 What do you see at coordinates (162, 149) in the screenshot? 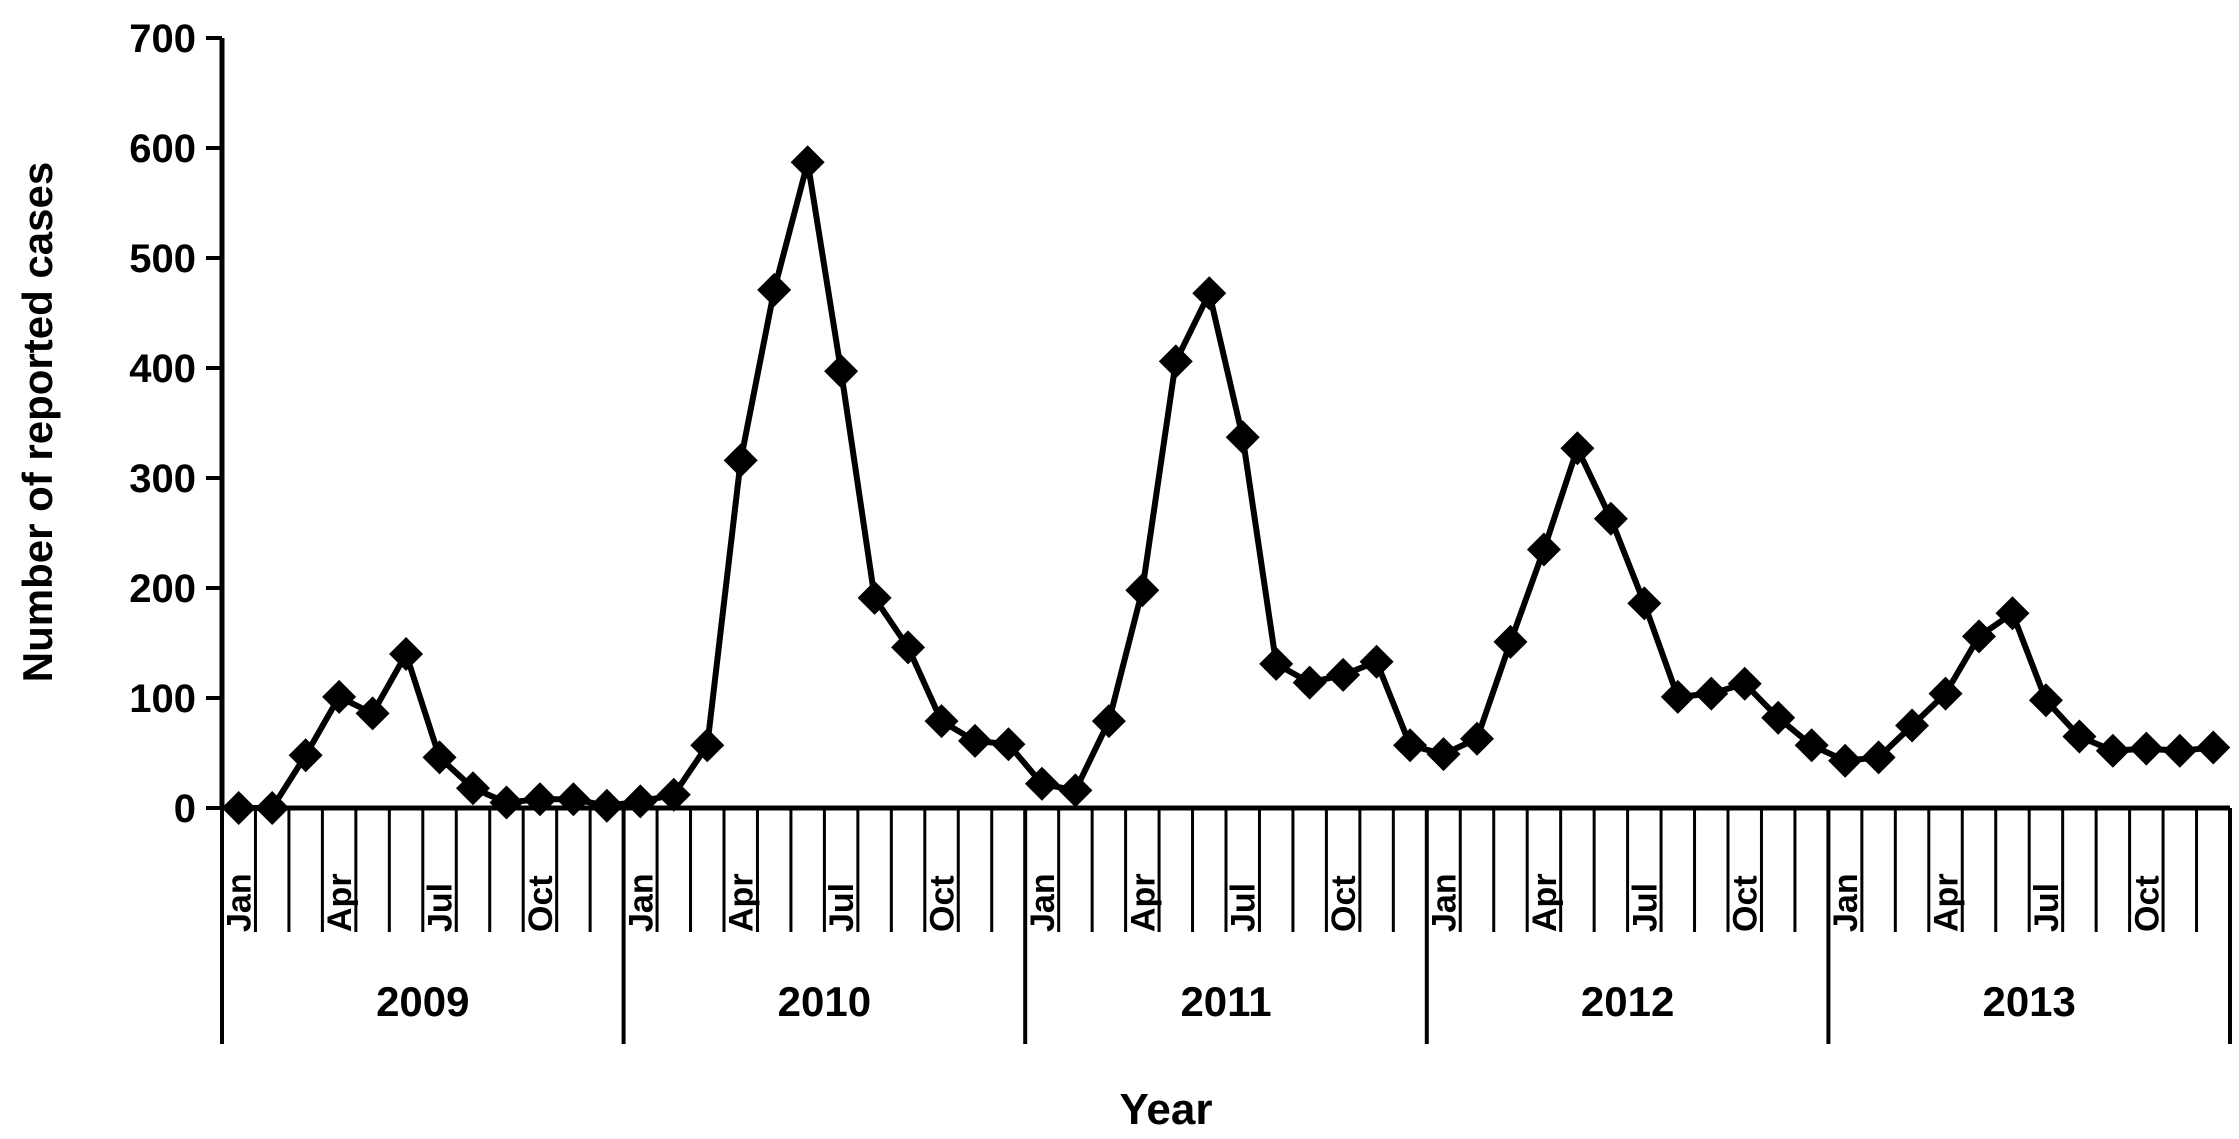
I see `y-tick-label: 600` at bounding box center [162, 149].